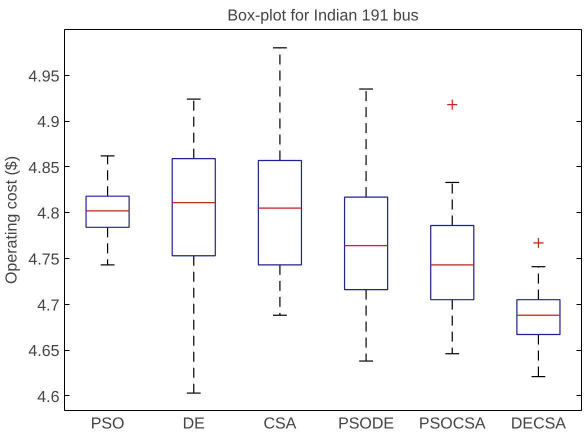 This screenshot has width=587, height=435. What do you see at coordinates (48, 123) in the screenshot?
I see `y-tick-label: 4.9` at bounding box center [48, 123].